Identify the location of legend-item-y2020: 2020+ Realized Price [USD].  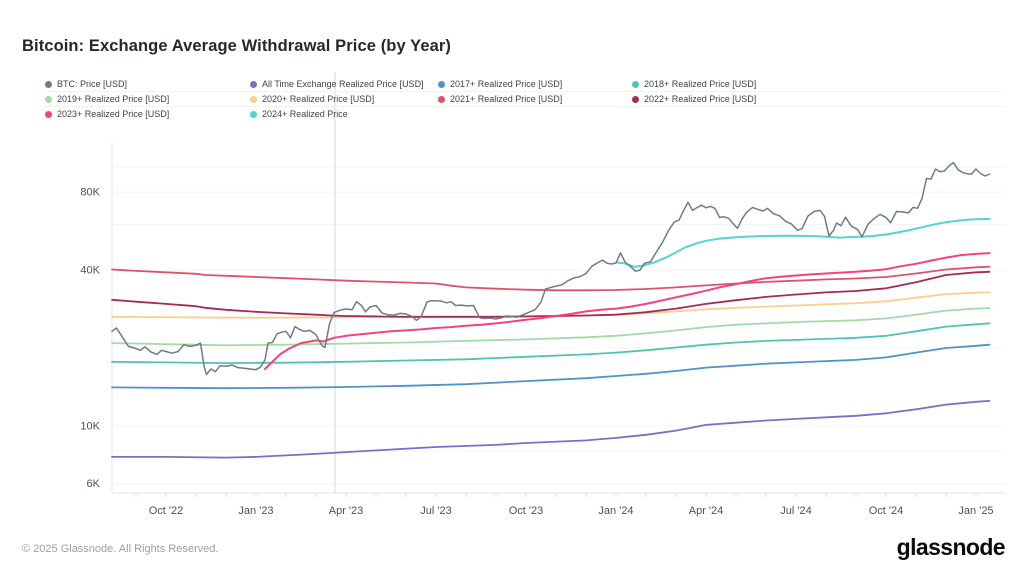
(344, 99).